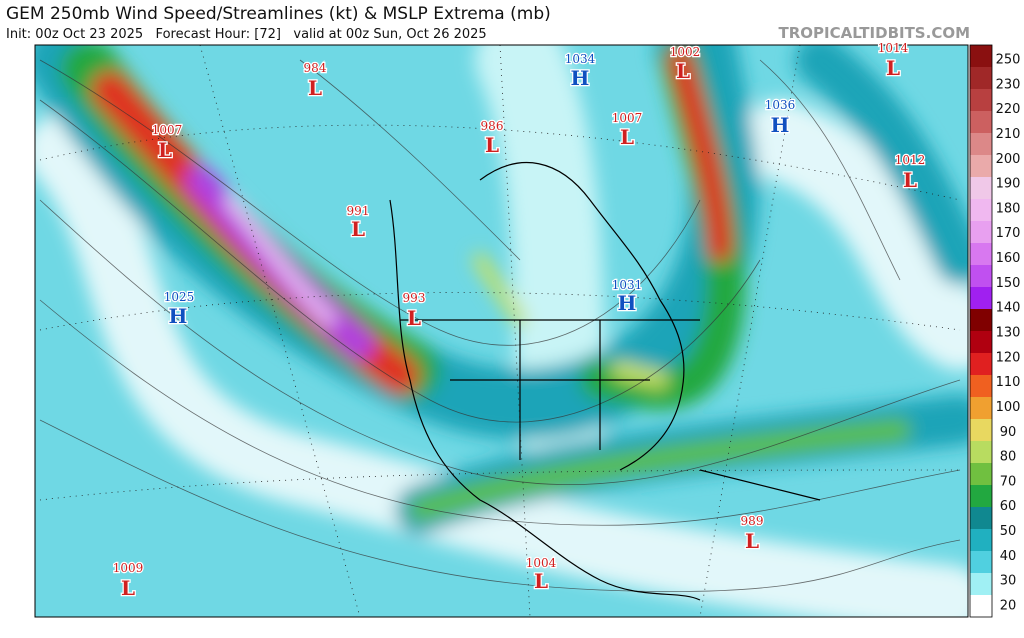 The image size is (1024, 638). What do you see at coordinates (627, 285) in the screenshot?
I see `center-value: 1031` at bounding box center [627, 285].